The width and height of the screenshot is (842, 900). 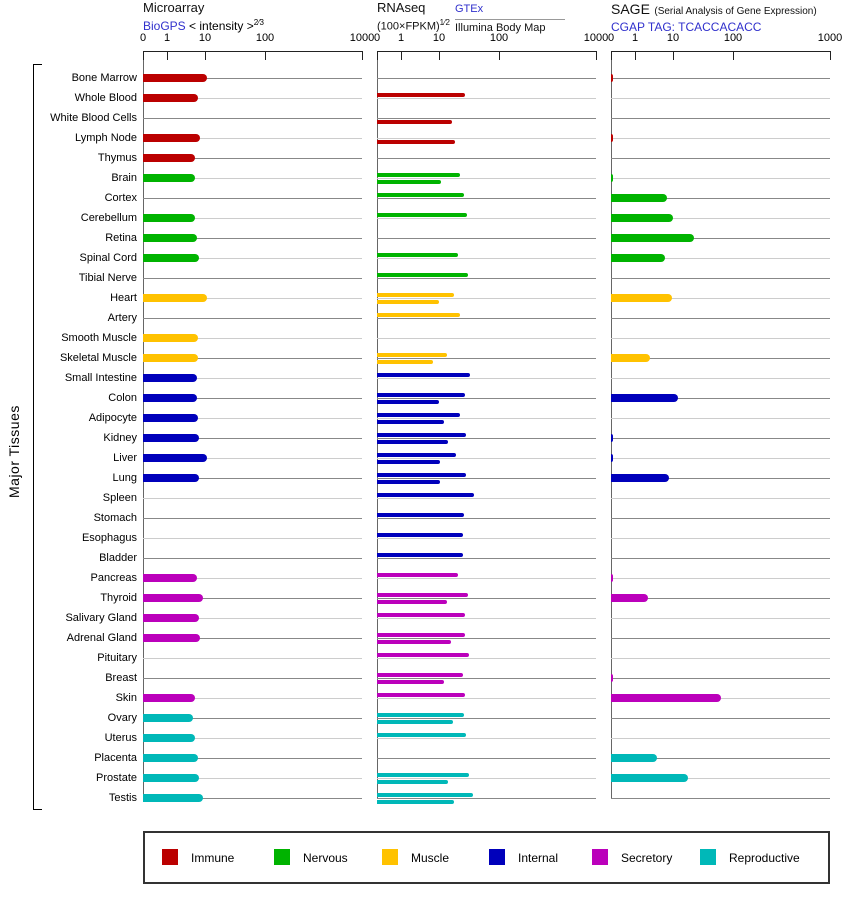 What do you see at coordinates (117, 658) in the screenshot?
I see `tissue-label: Pituitary` at bounding box center [117, 658].